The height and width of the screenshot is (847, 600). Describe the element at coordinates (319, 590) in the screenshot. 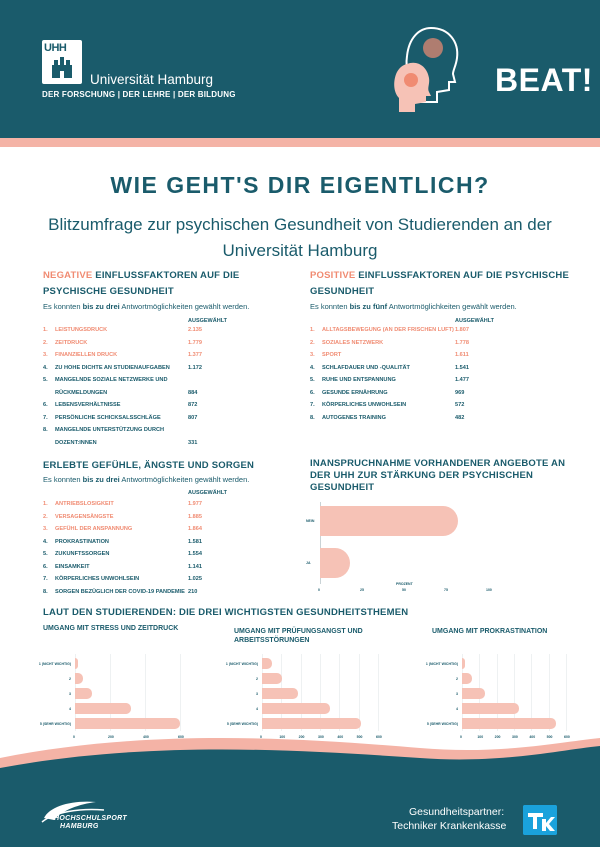

I see `offers-x-tick: 0` at that location.